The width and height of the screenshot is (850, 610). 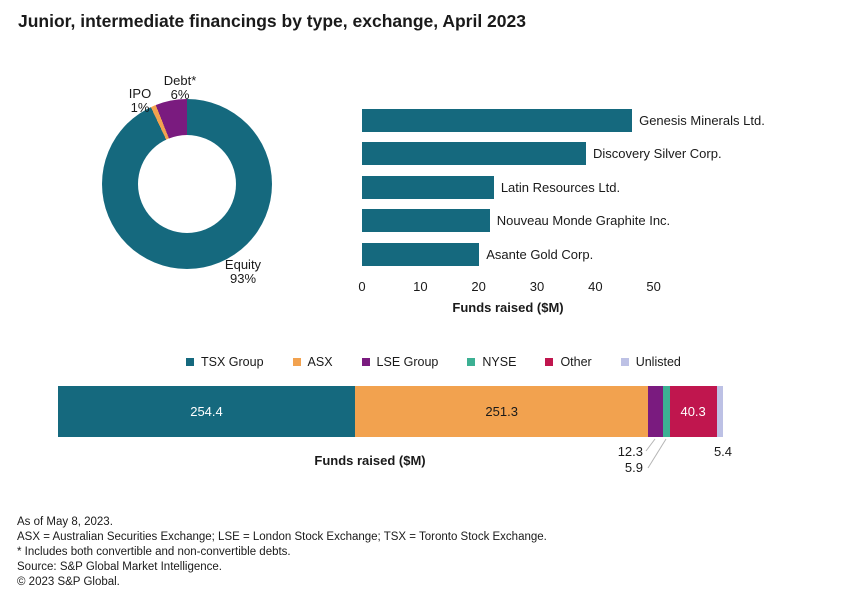 What do you see at coordinates (719, 411) in the screenshot?
I see `stacked-segment-unlisted` at bounding box center [719, 411].